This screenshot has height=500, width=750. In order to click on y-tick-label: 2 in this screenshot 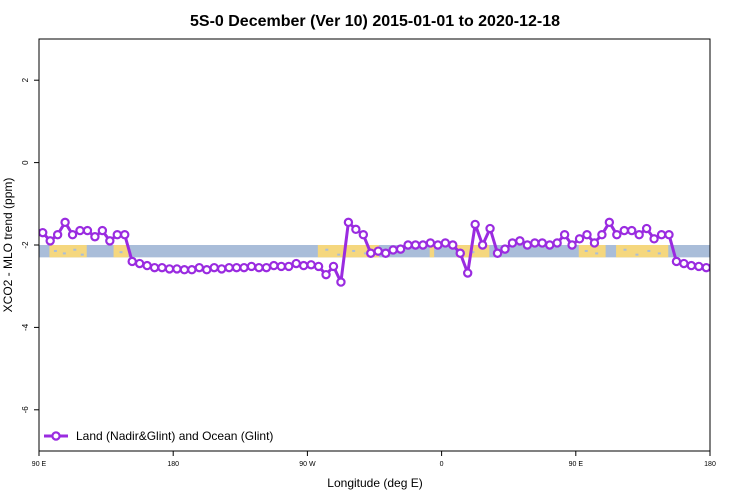, I will do `click(25, 79)`.